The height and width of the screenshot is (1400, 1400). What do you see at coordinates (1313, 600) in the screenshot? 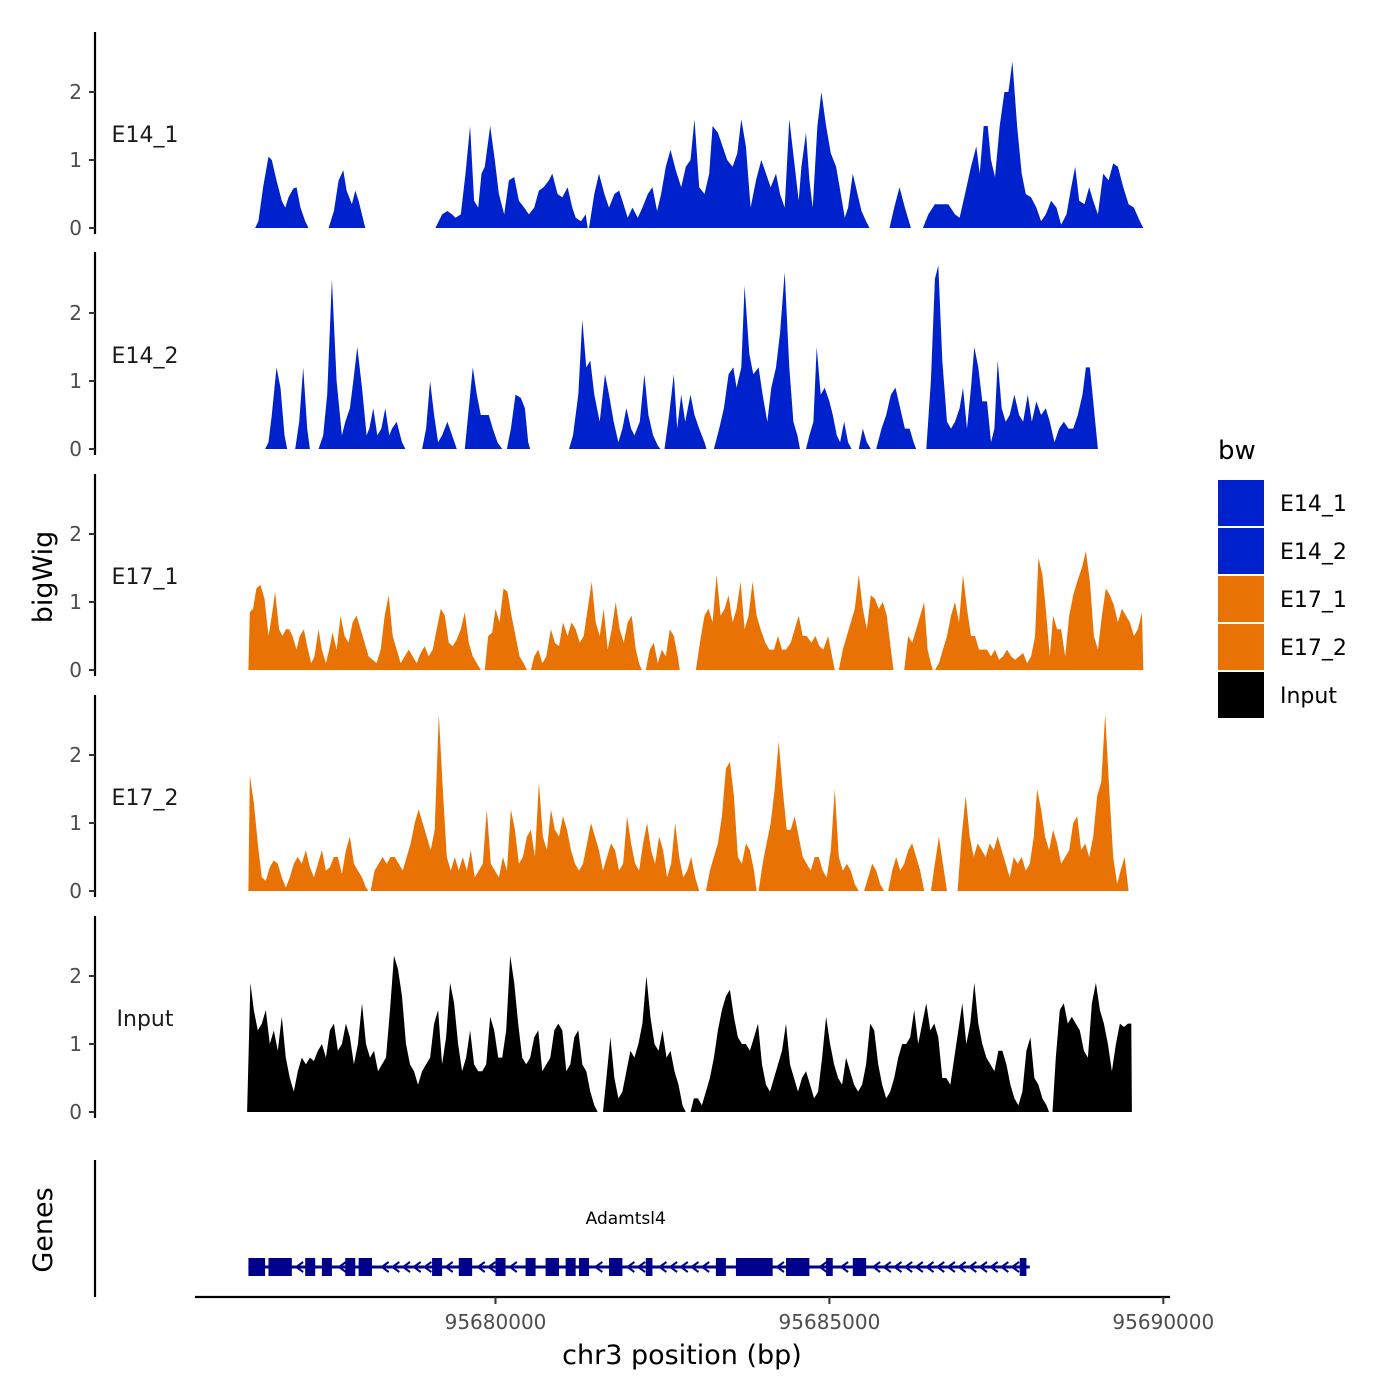
I see `legend-label: E17_1` at bounding box center [1313, 600].